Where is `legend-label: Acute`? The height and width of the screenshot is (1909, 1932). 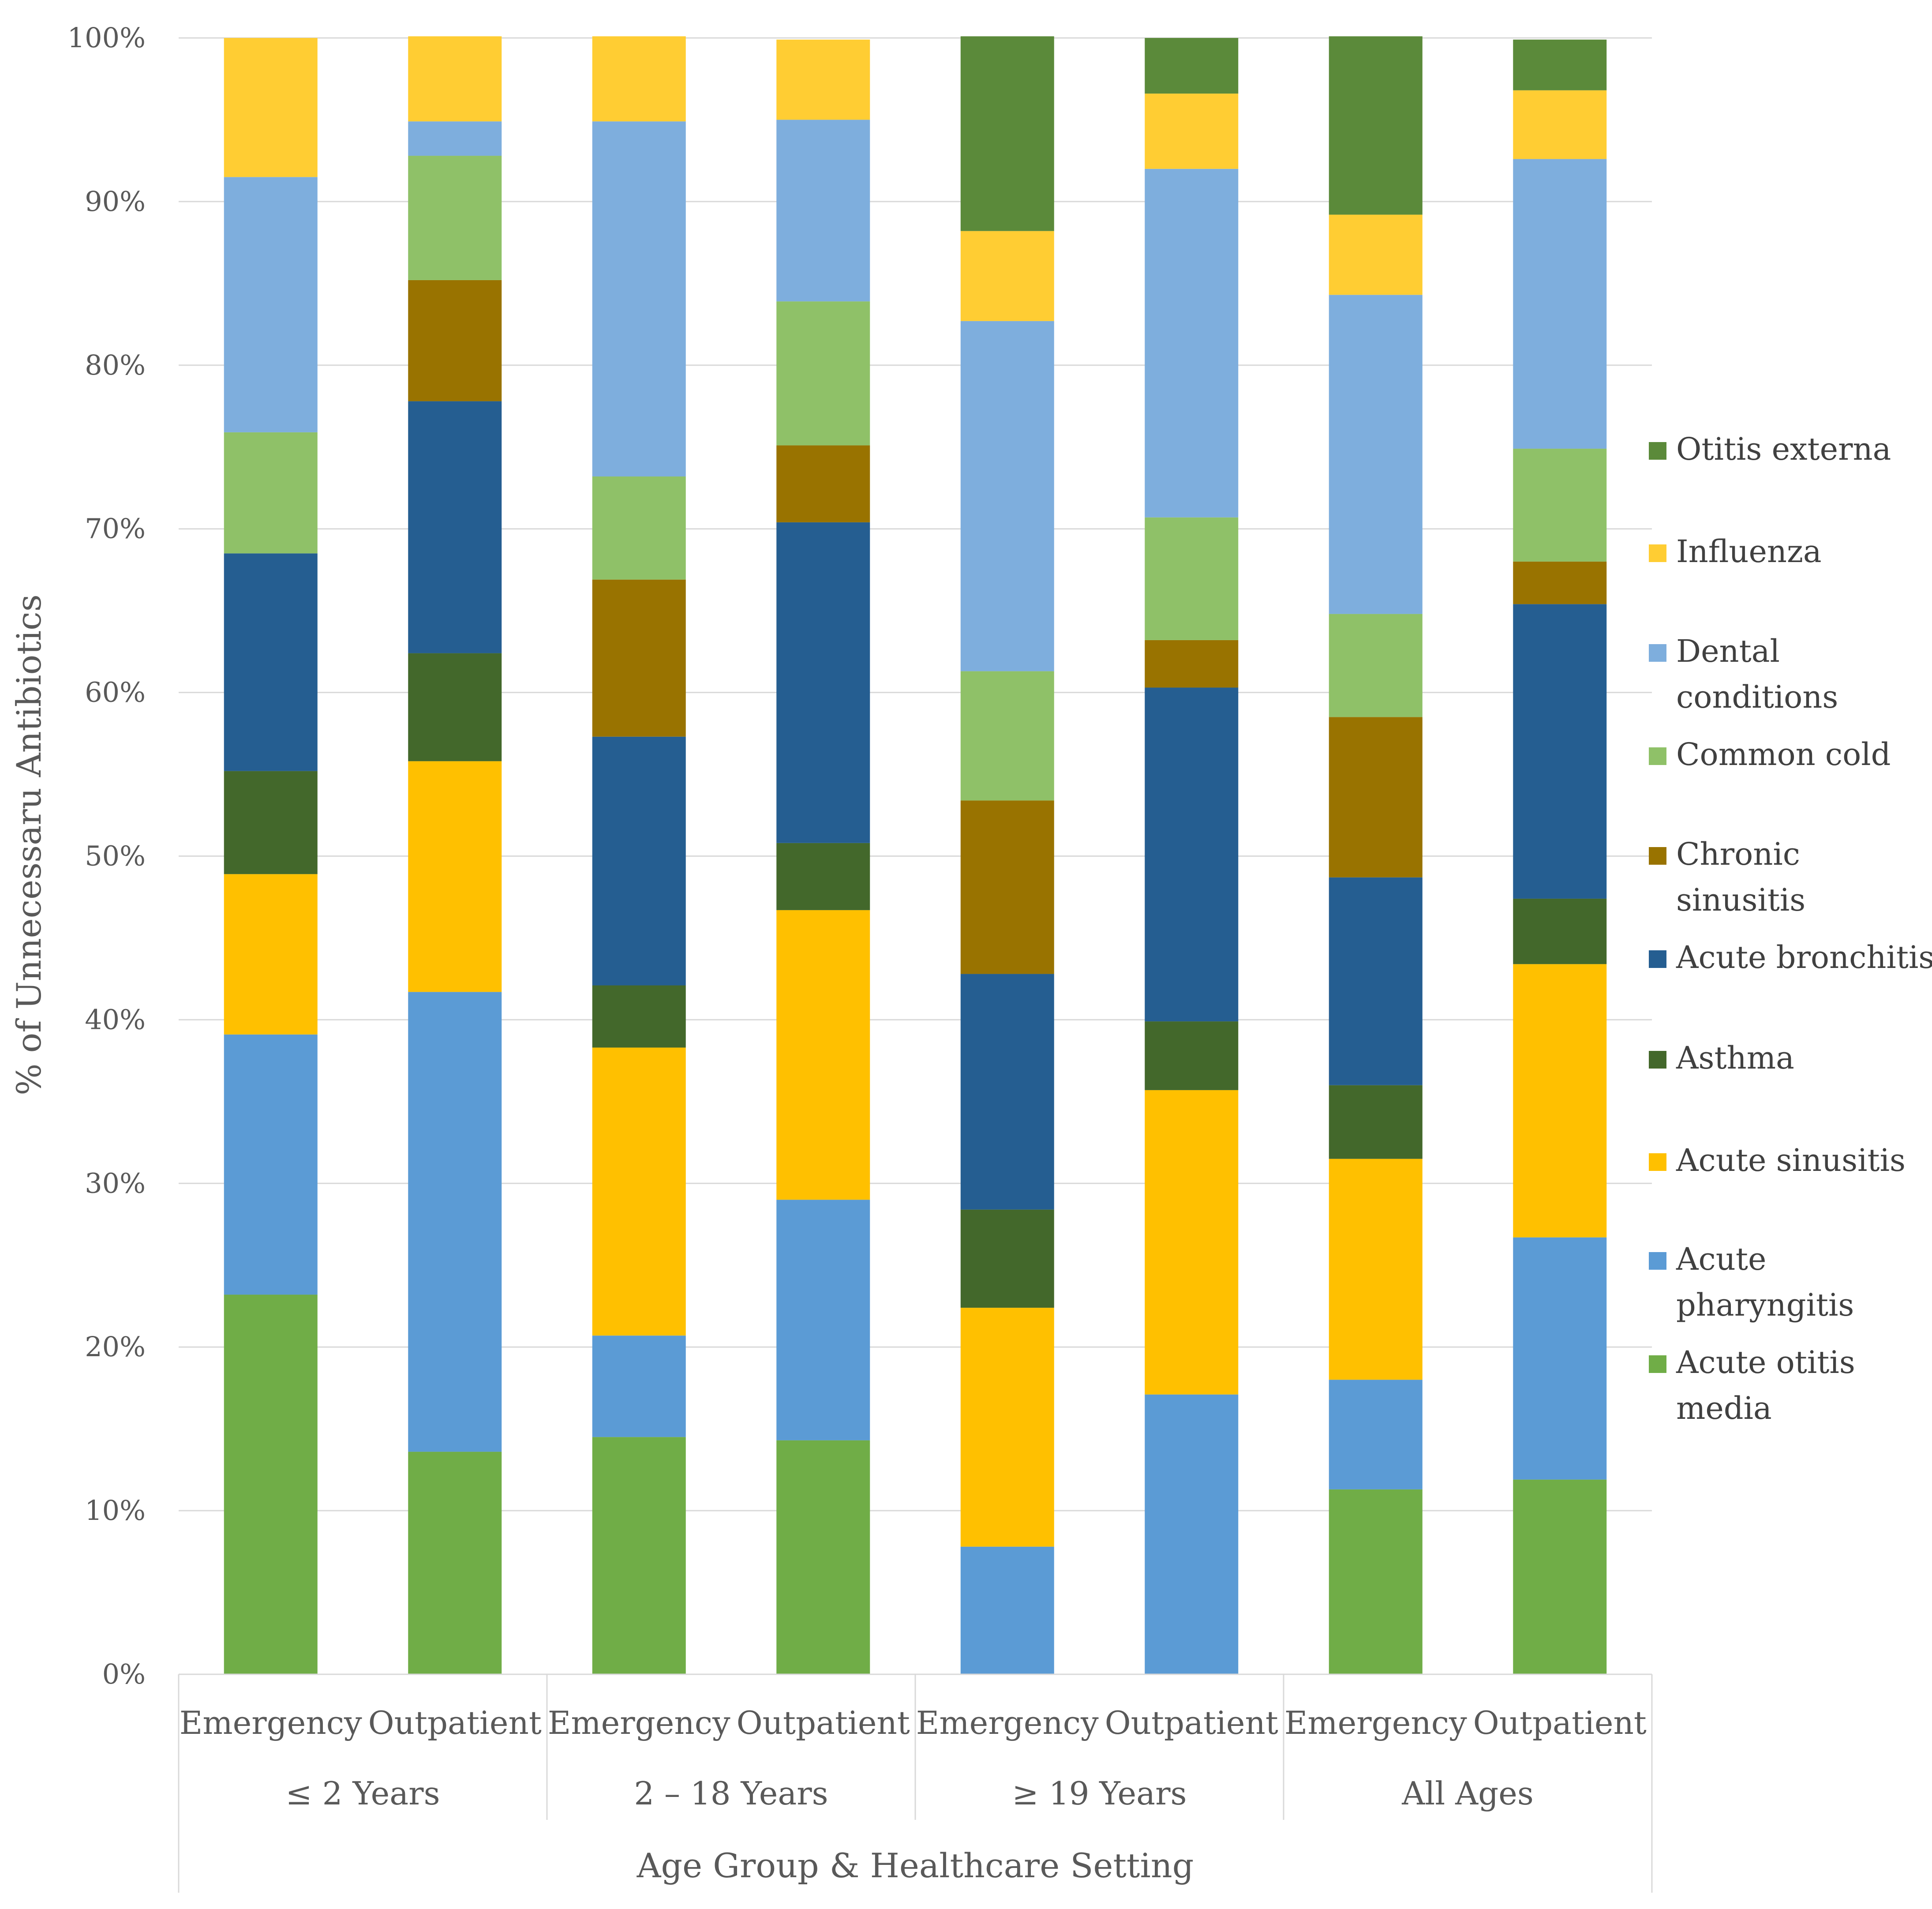 legend-label: Acute is located at coordinates (1721, 1259).